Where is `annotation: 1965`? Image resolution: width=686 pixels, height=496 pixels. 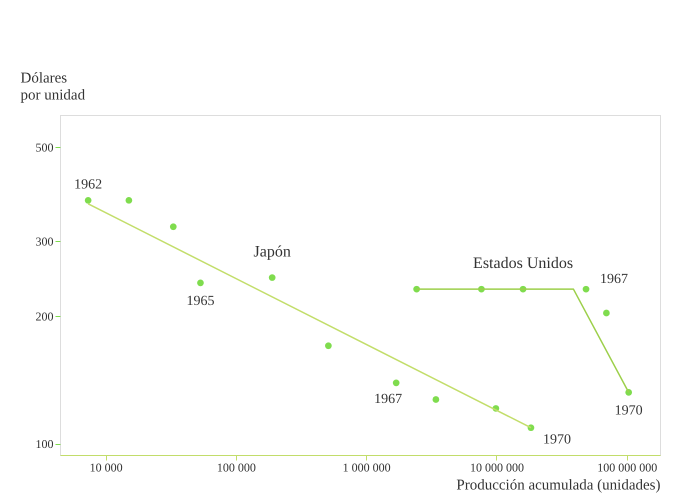
annotation: 1965 is located at coordinates (200, 301).